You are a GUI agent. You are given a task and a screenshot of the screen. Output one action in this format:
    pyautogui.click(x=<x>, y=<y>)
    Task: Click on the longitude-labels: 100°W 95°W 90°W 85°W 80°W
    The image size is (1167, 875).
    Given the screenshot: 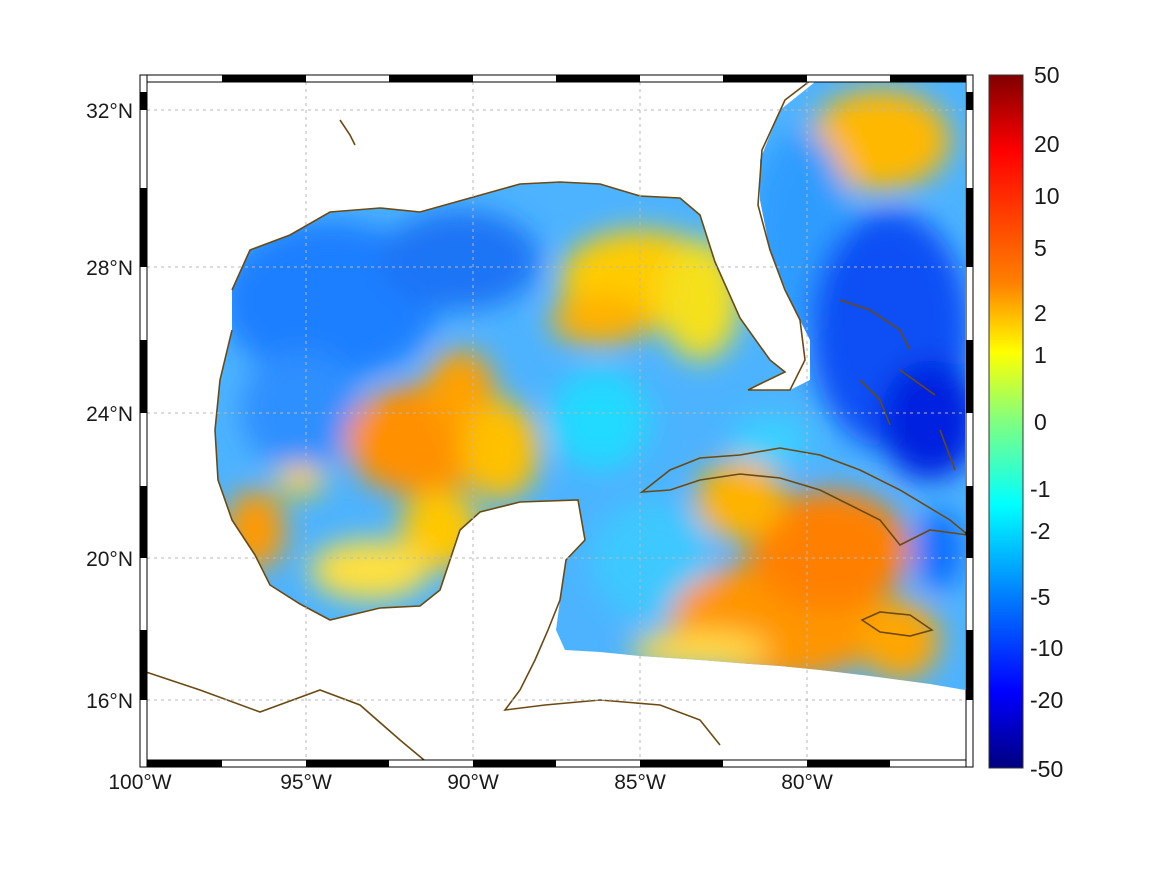 What is the action you would take?
    pyautogui.click(x=470, y=782)
    